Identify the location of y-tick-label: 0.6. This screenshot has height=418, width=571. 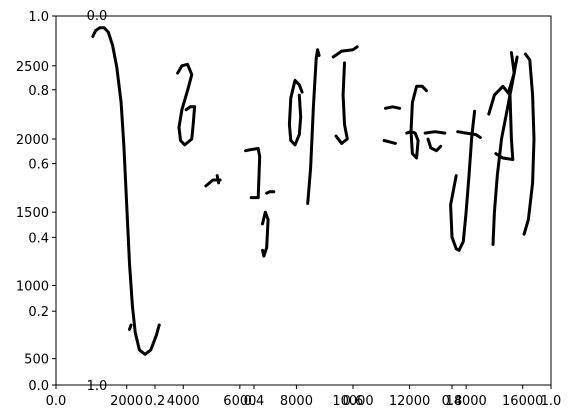
(38, 165).